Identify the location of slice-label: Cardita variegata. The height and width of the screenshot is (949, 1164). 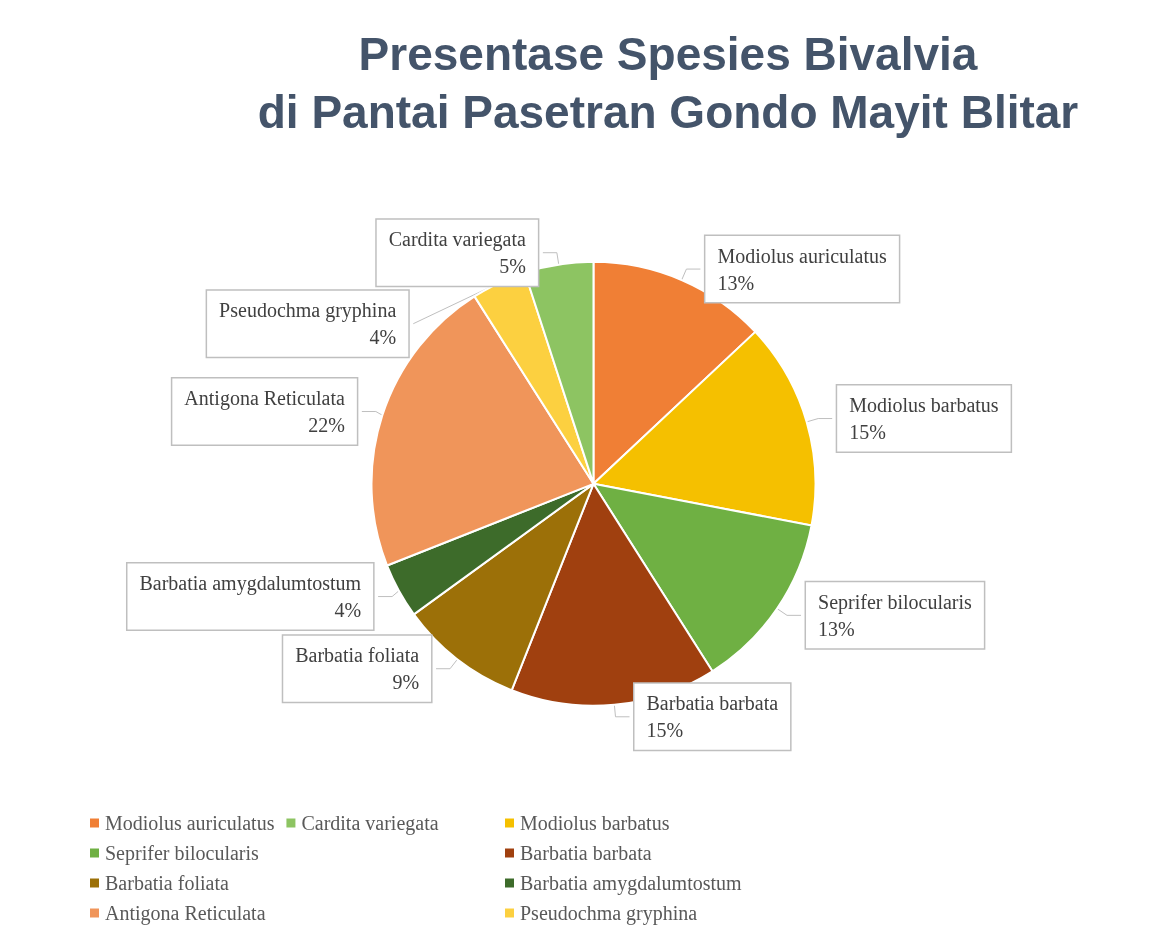
(457, 240).